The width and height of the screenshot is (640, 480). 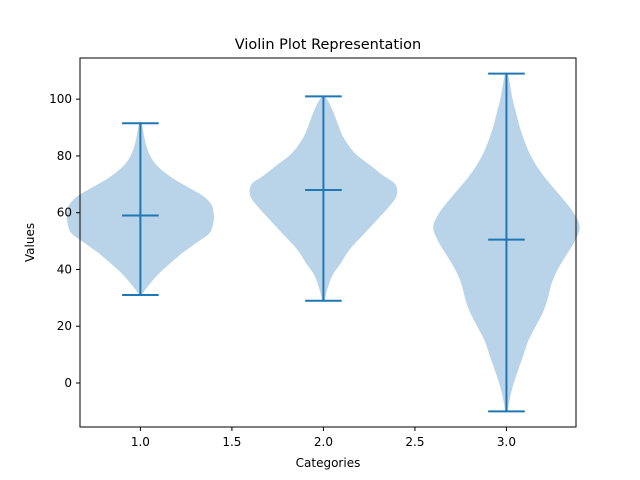 What do you see at coordinates (68, 383) in the screenshot?
I see `y-tick-label: 0` at bounding box center [68, 383].